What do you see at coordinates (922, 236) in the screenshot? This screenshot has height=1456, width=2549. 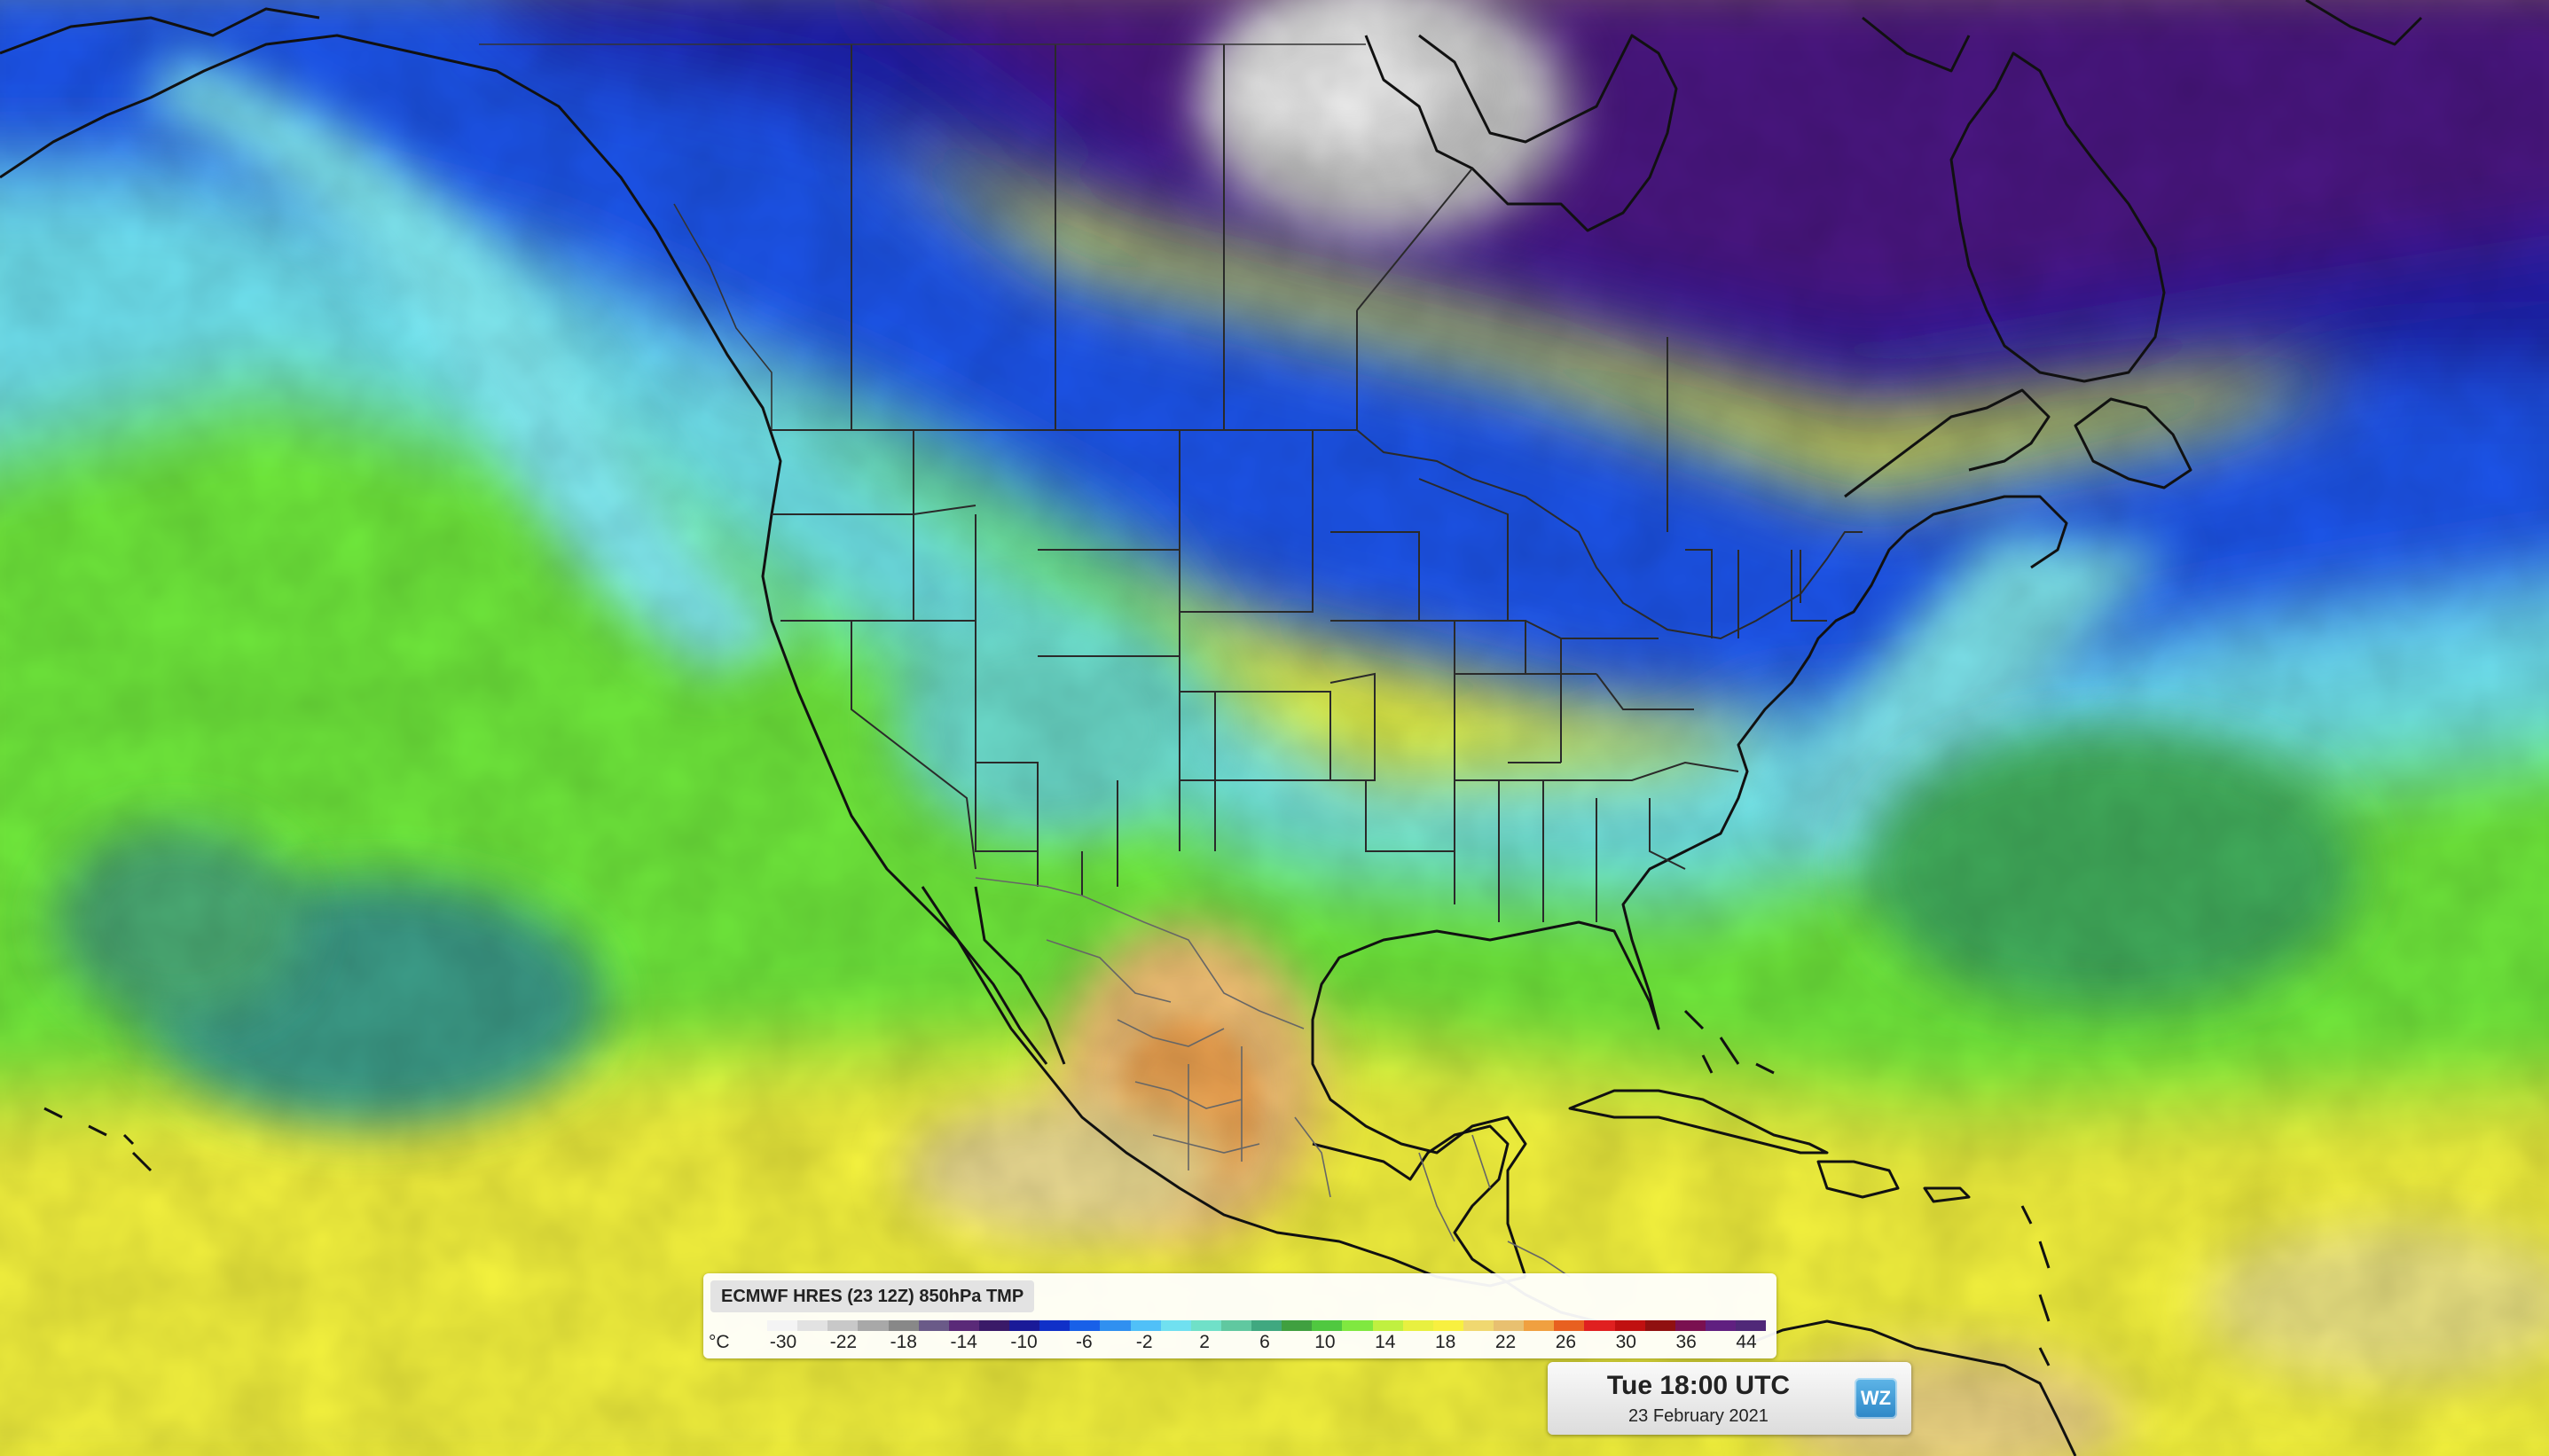 I see `canada-subdivisions` at bounding box center [922, 236].